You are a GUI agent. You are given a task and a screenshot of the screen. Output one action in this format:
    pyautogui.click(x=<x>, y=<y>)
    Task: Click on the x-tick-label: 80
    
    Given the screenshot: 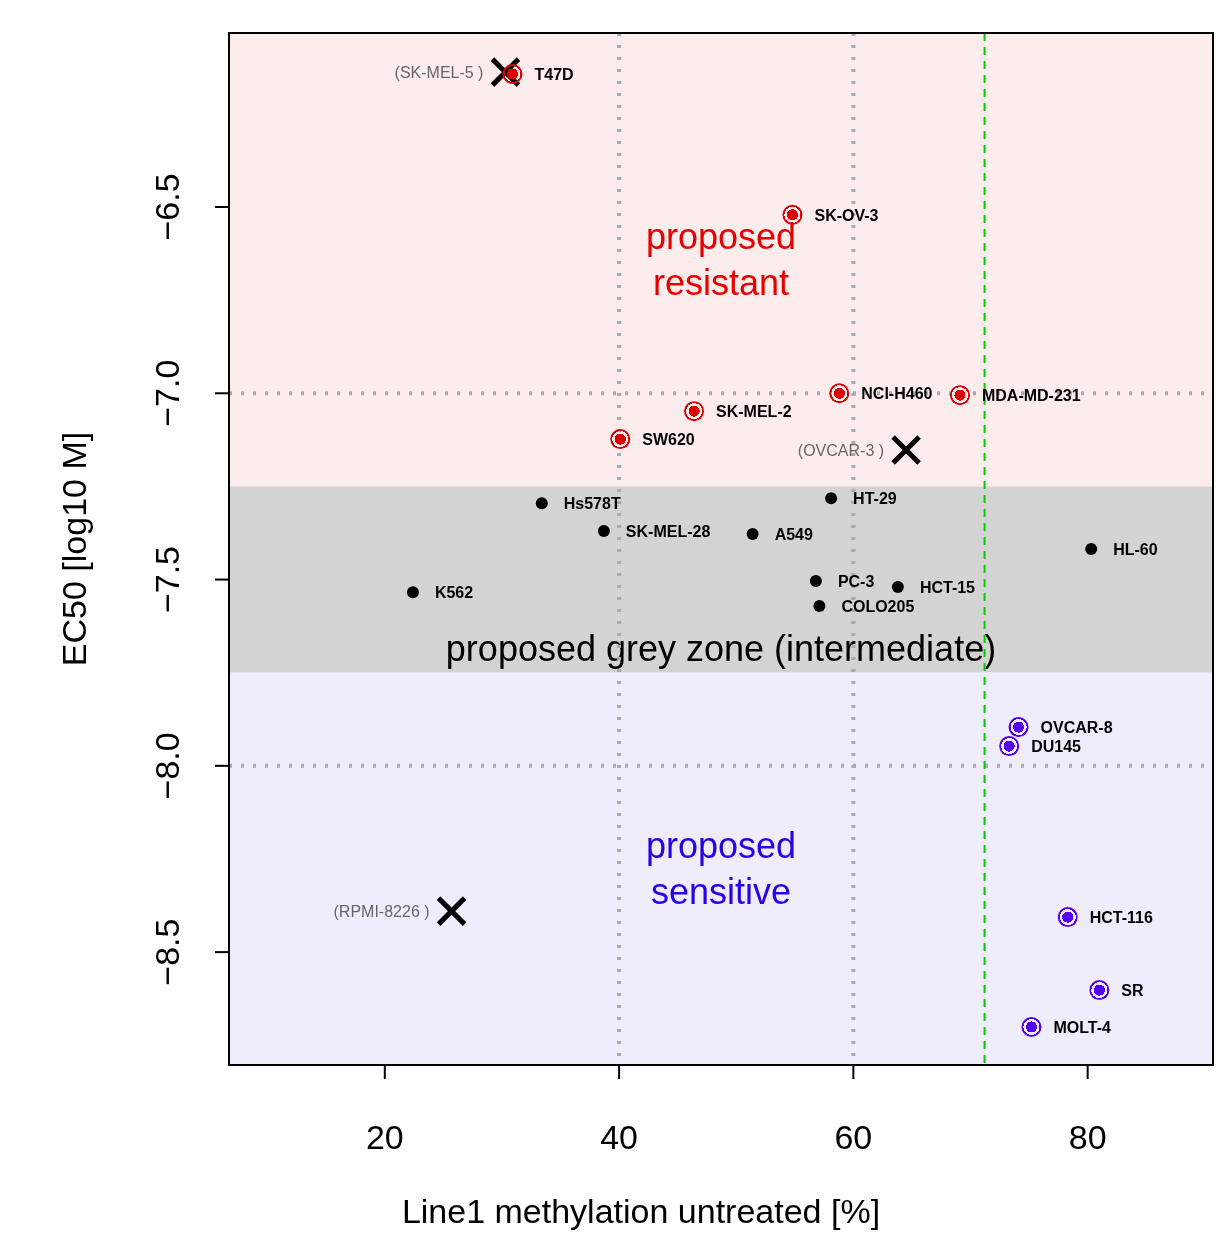 What is the action you would take?
    pyautogui.click(x=1087, y=1137)
    